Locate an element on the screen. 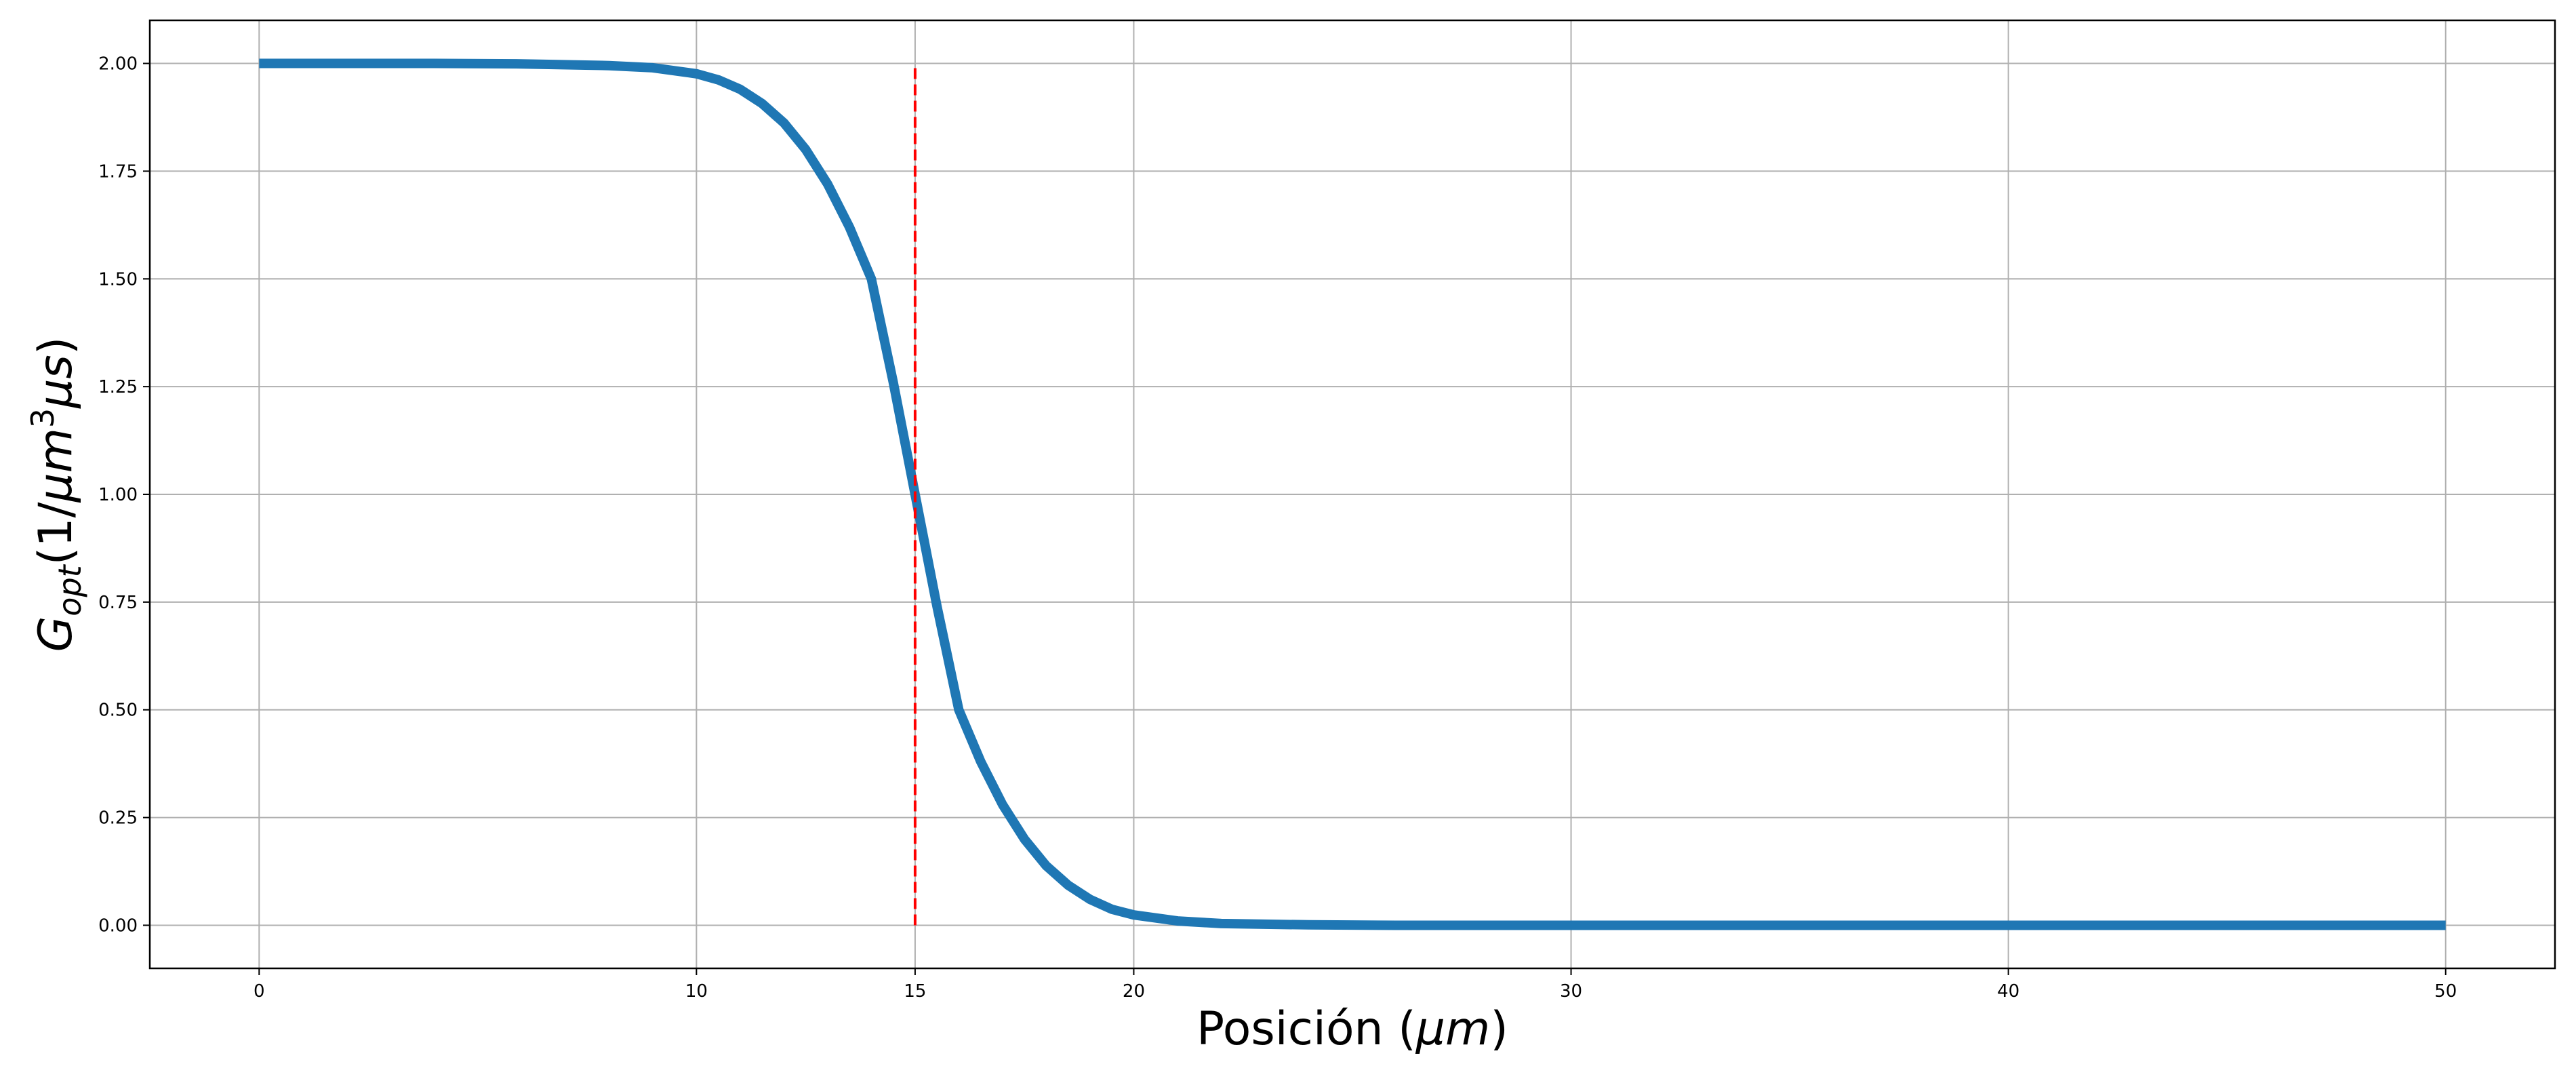 This screenshot has width=2576, height=1085. x-tick-label: 40 is located at coordinates (2008, 991).